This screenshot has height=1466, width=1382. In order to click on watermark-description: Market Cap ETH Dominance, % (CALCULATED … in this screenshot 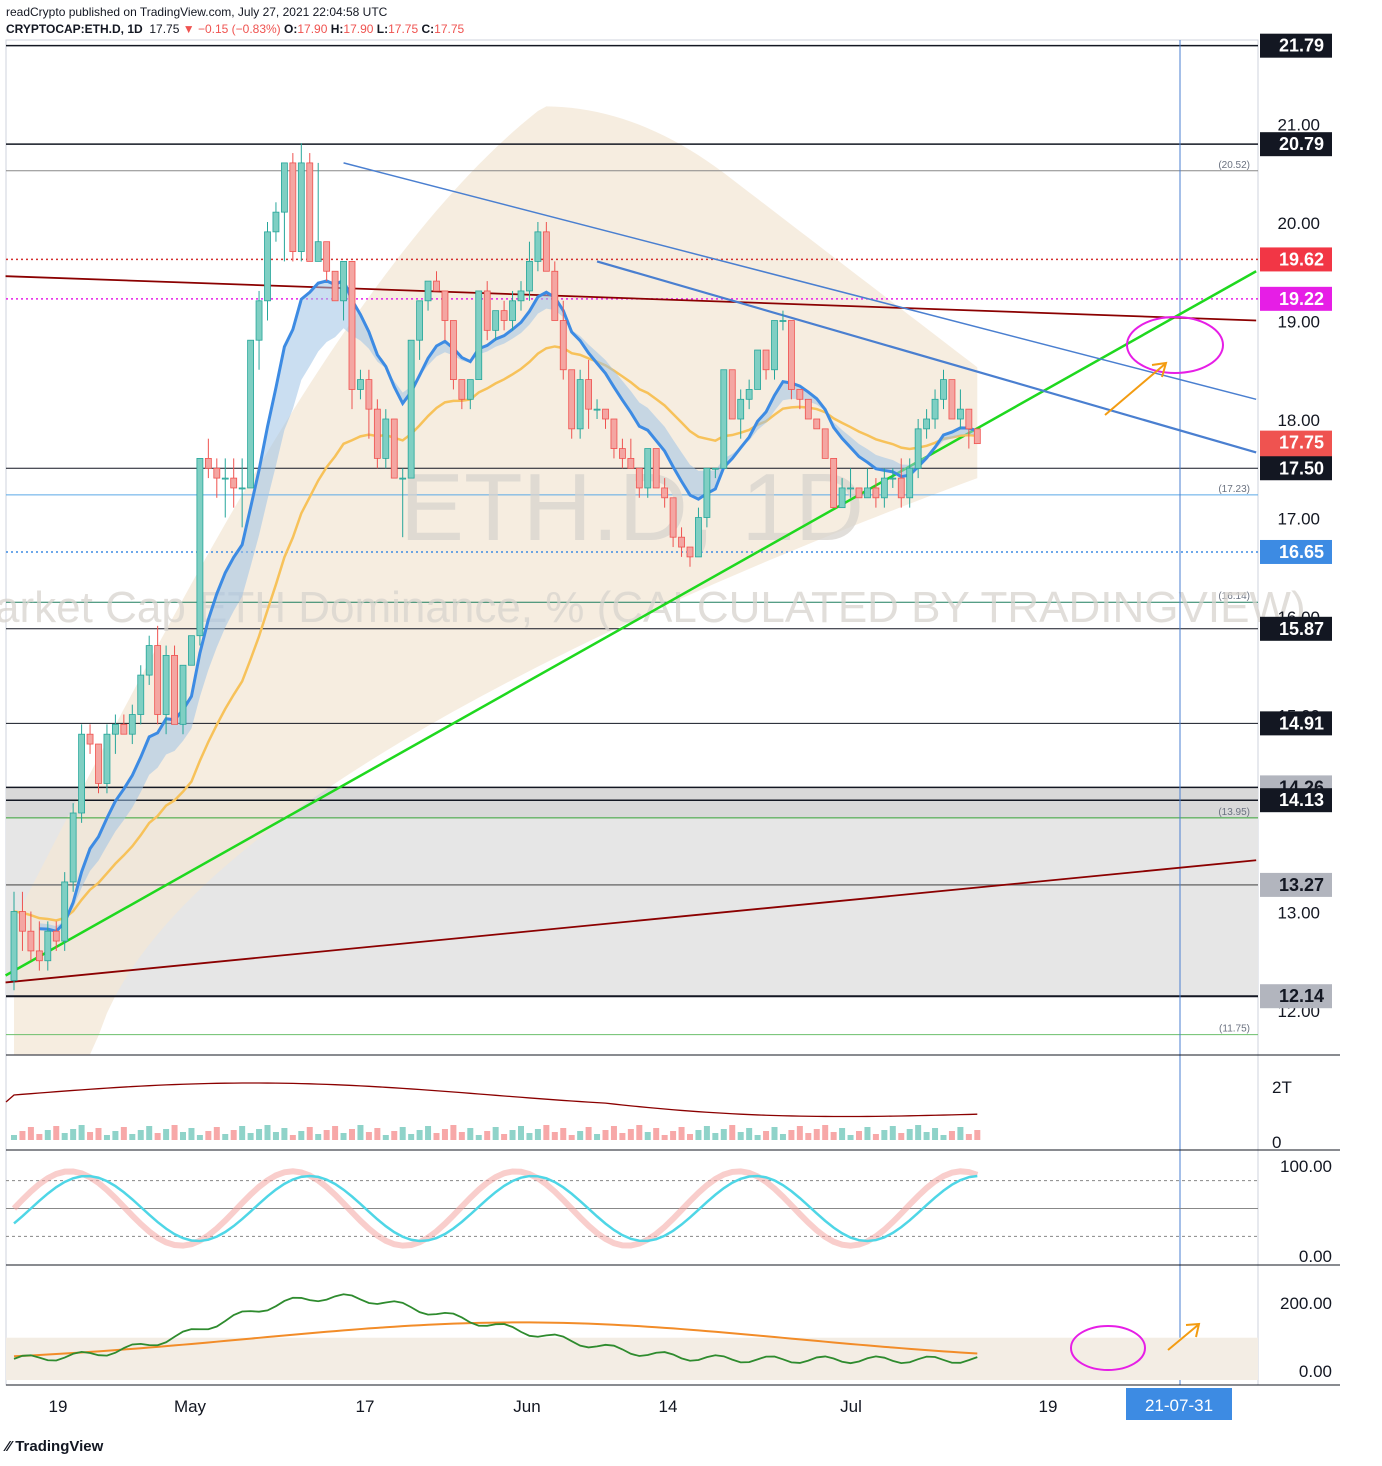, I will do `click(653, 607)`.